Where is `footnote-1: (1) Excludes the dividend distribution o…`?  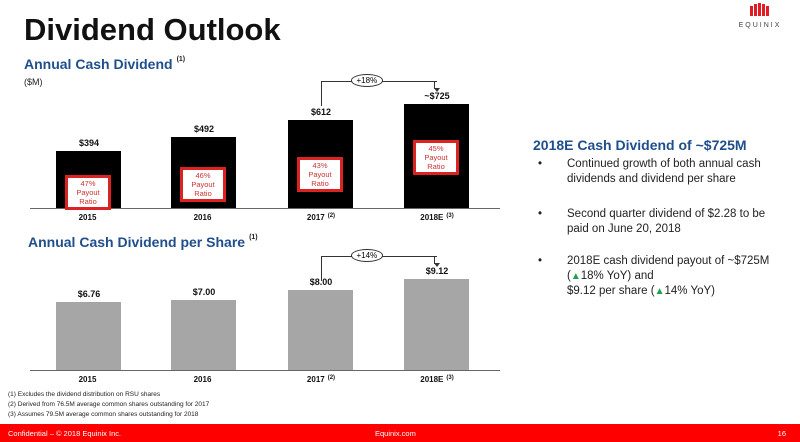 footnote-1: (1) Excludes the dividend distribution o… is located at coordinates (84, 394).